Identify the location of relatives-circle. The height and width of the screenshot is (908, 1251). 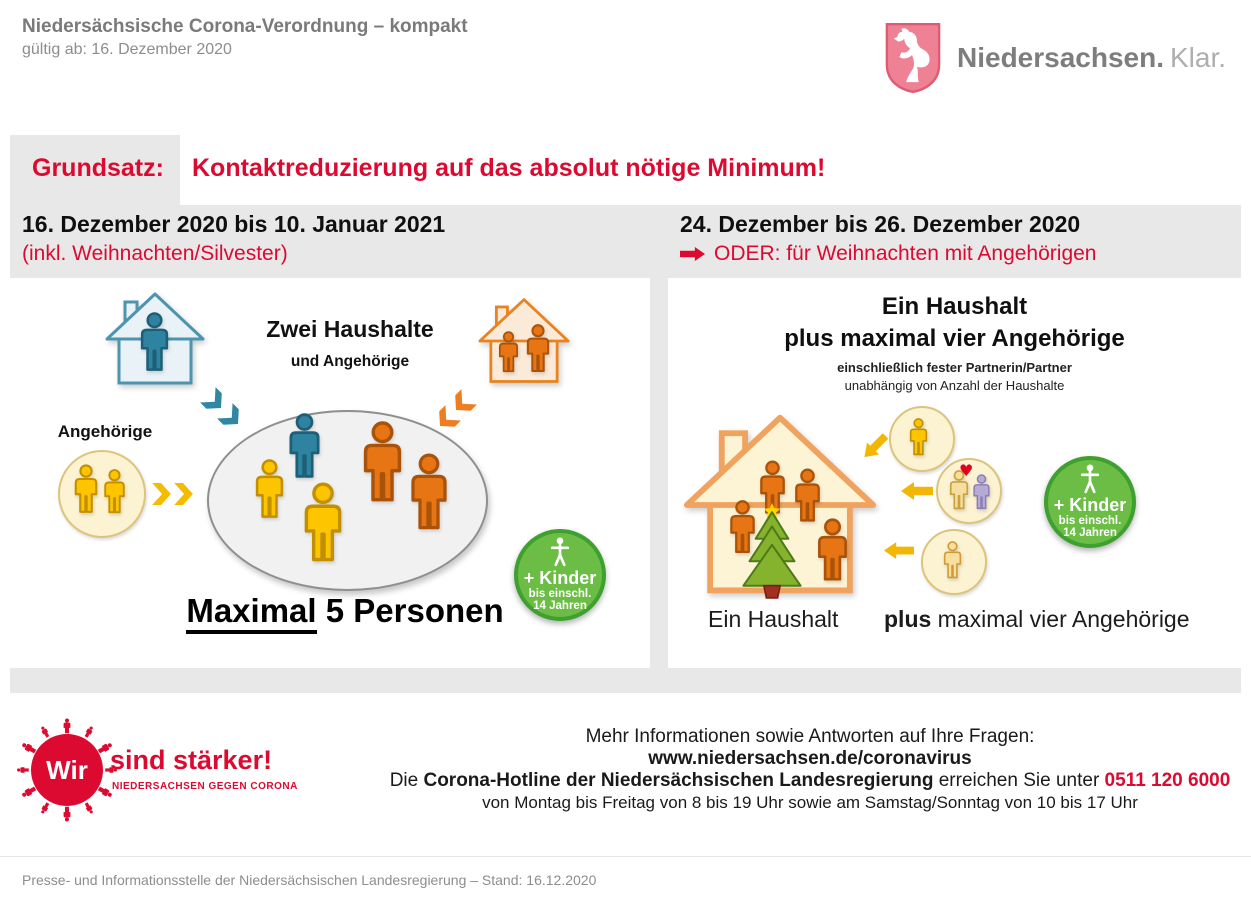
(102, 494).